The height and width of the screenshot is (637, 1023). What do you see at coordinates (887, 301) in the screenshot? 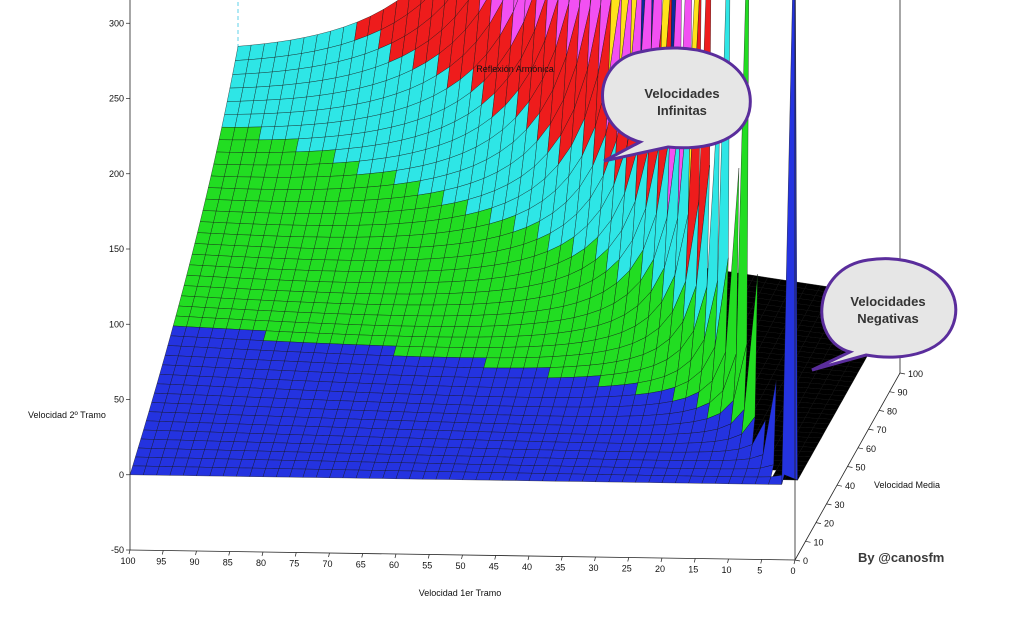
I see `callout-line-1: Velocidades` at bounding box center [887, 301].